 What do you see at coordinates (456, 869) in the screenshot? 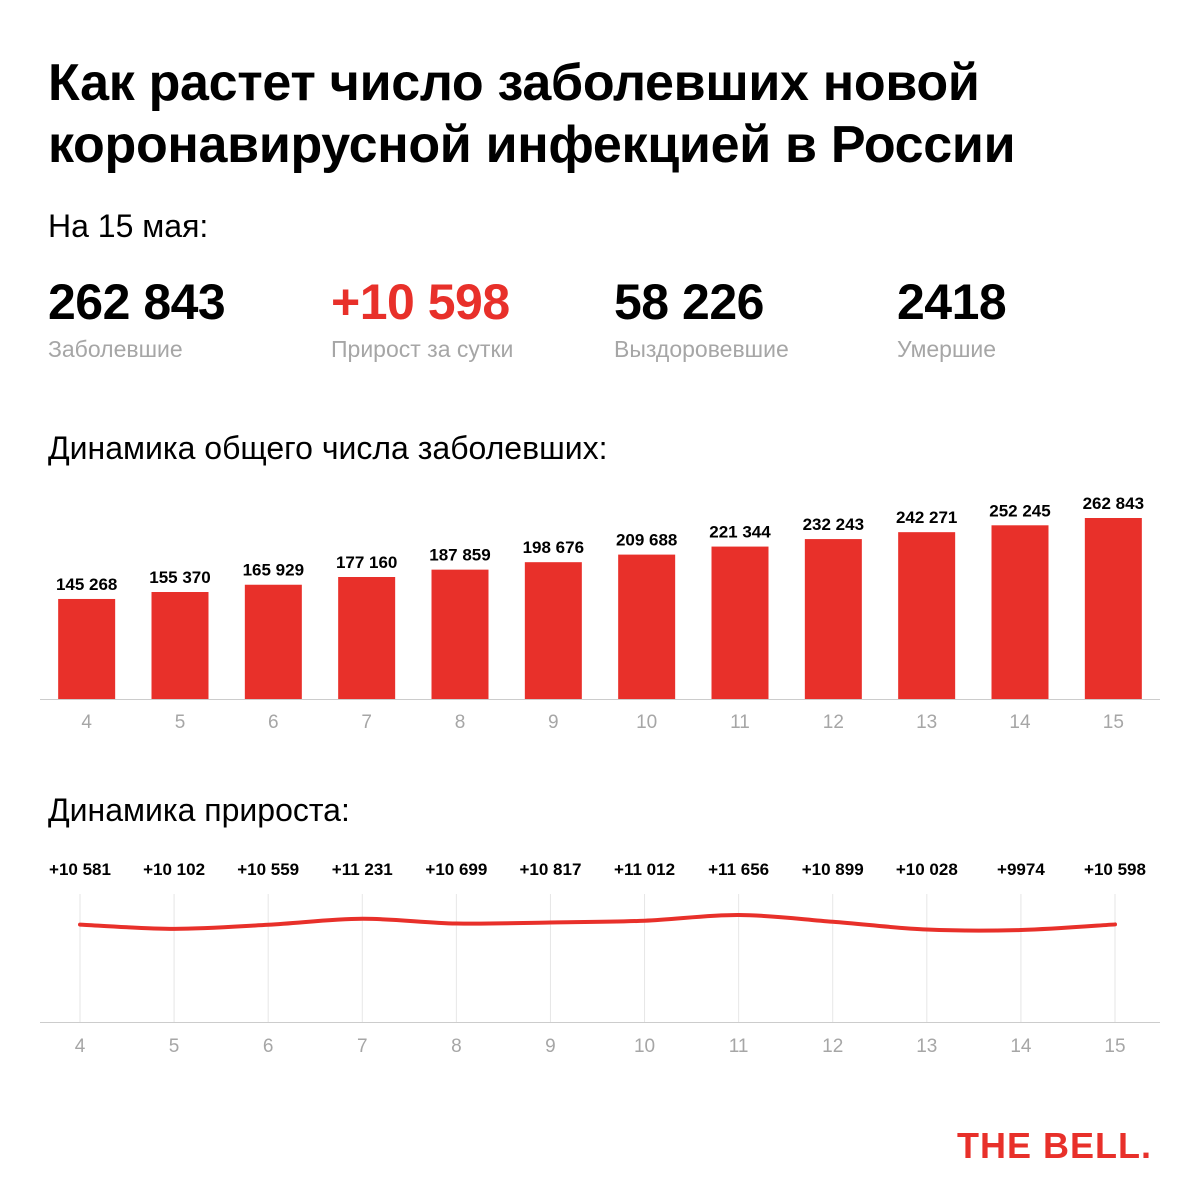
I see `point-value-label: +10 699` at bounding box center [456, 869].